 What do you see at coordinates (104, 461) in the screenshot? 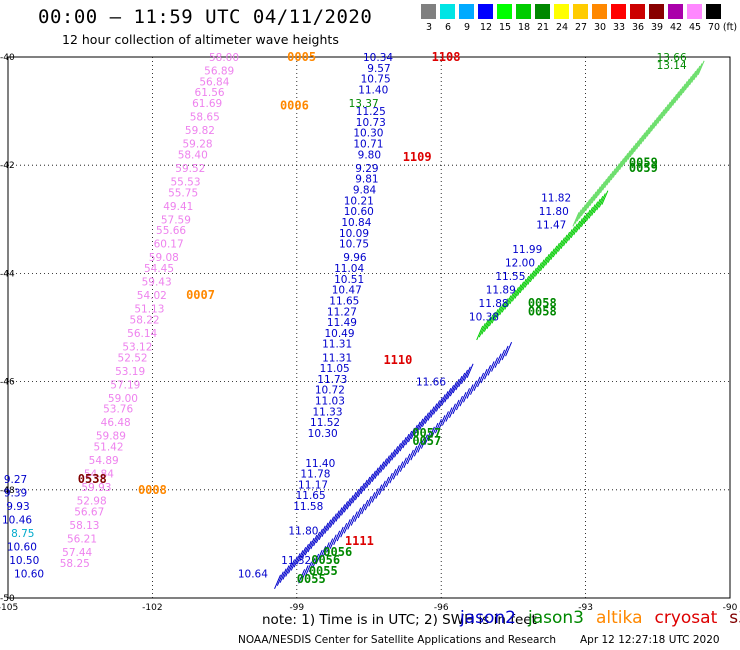
I see `altika-swh-label: 54.89` at bounding box center [104, 461].